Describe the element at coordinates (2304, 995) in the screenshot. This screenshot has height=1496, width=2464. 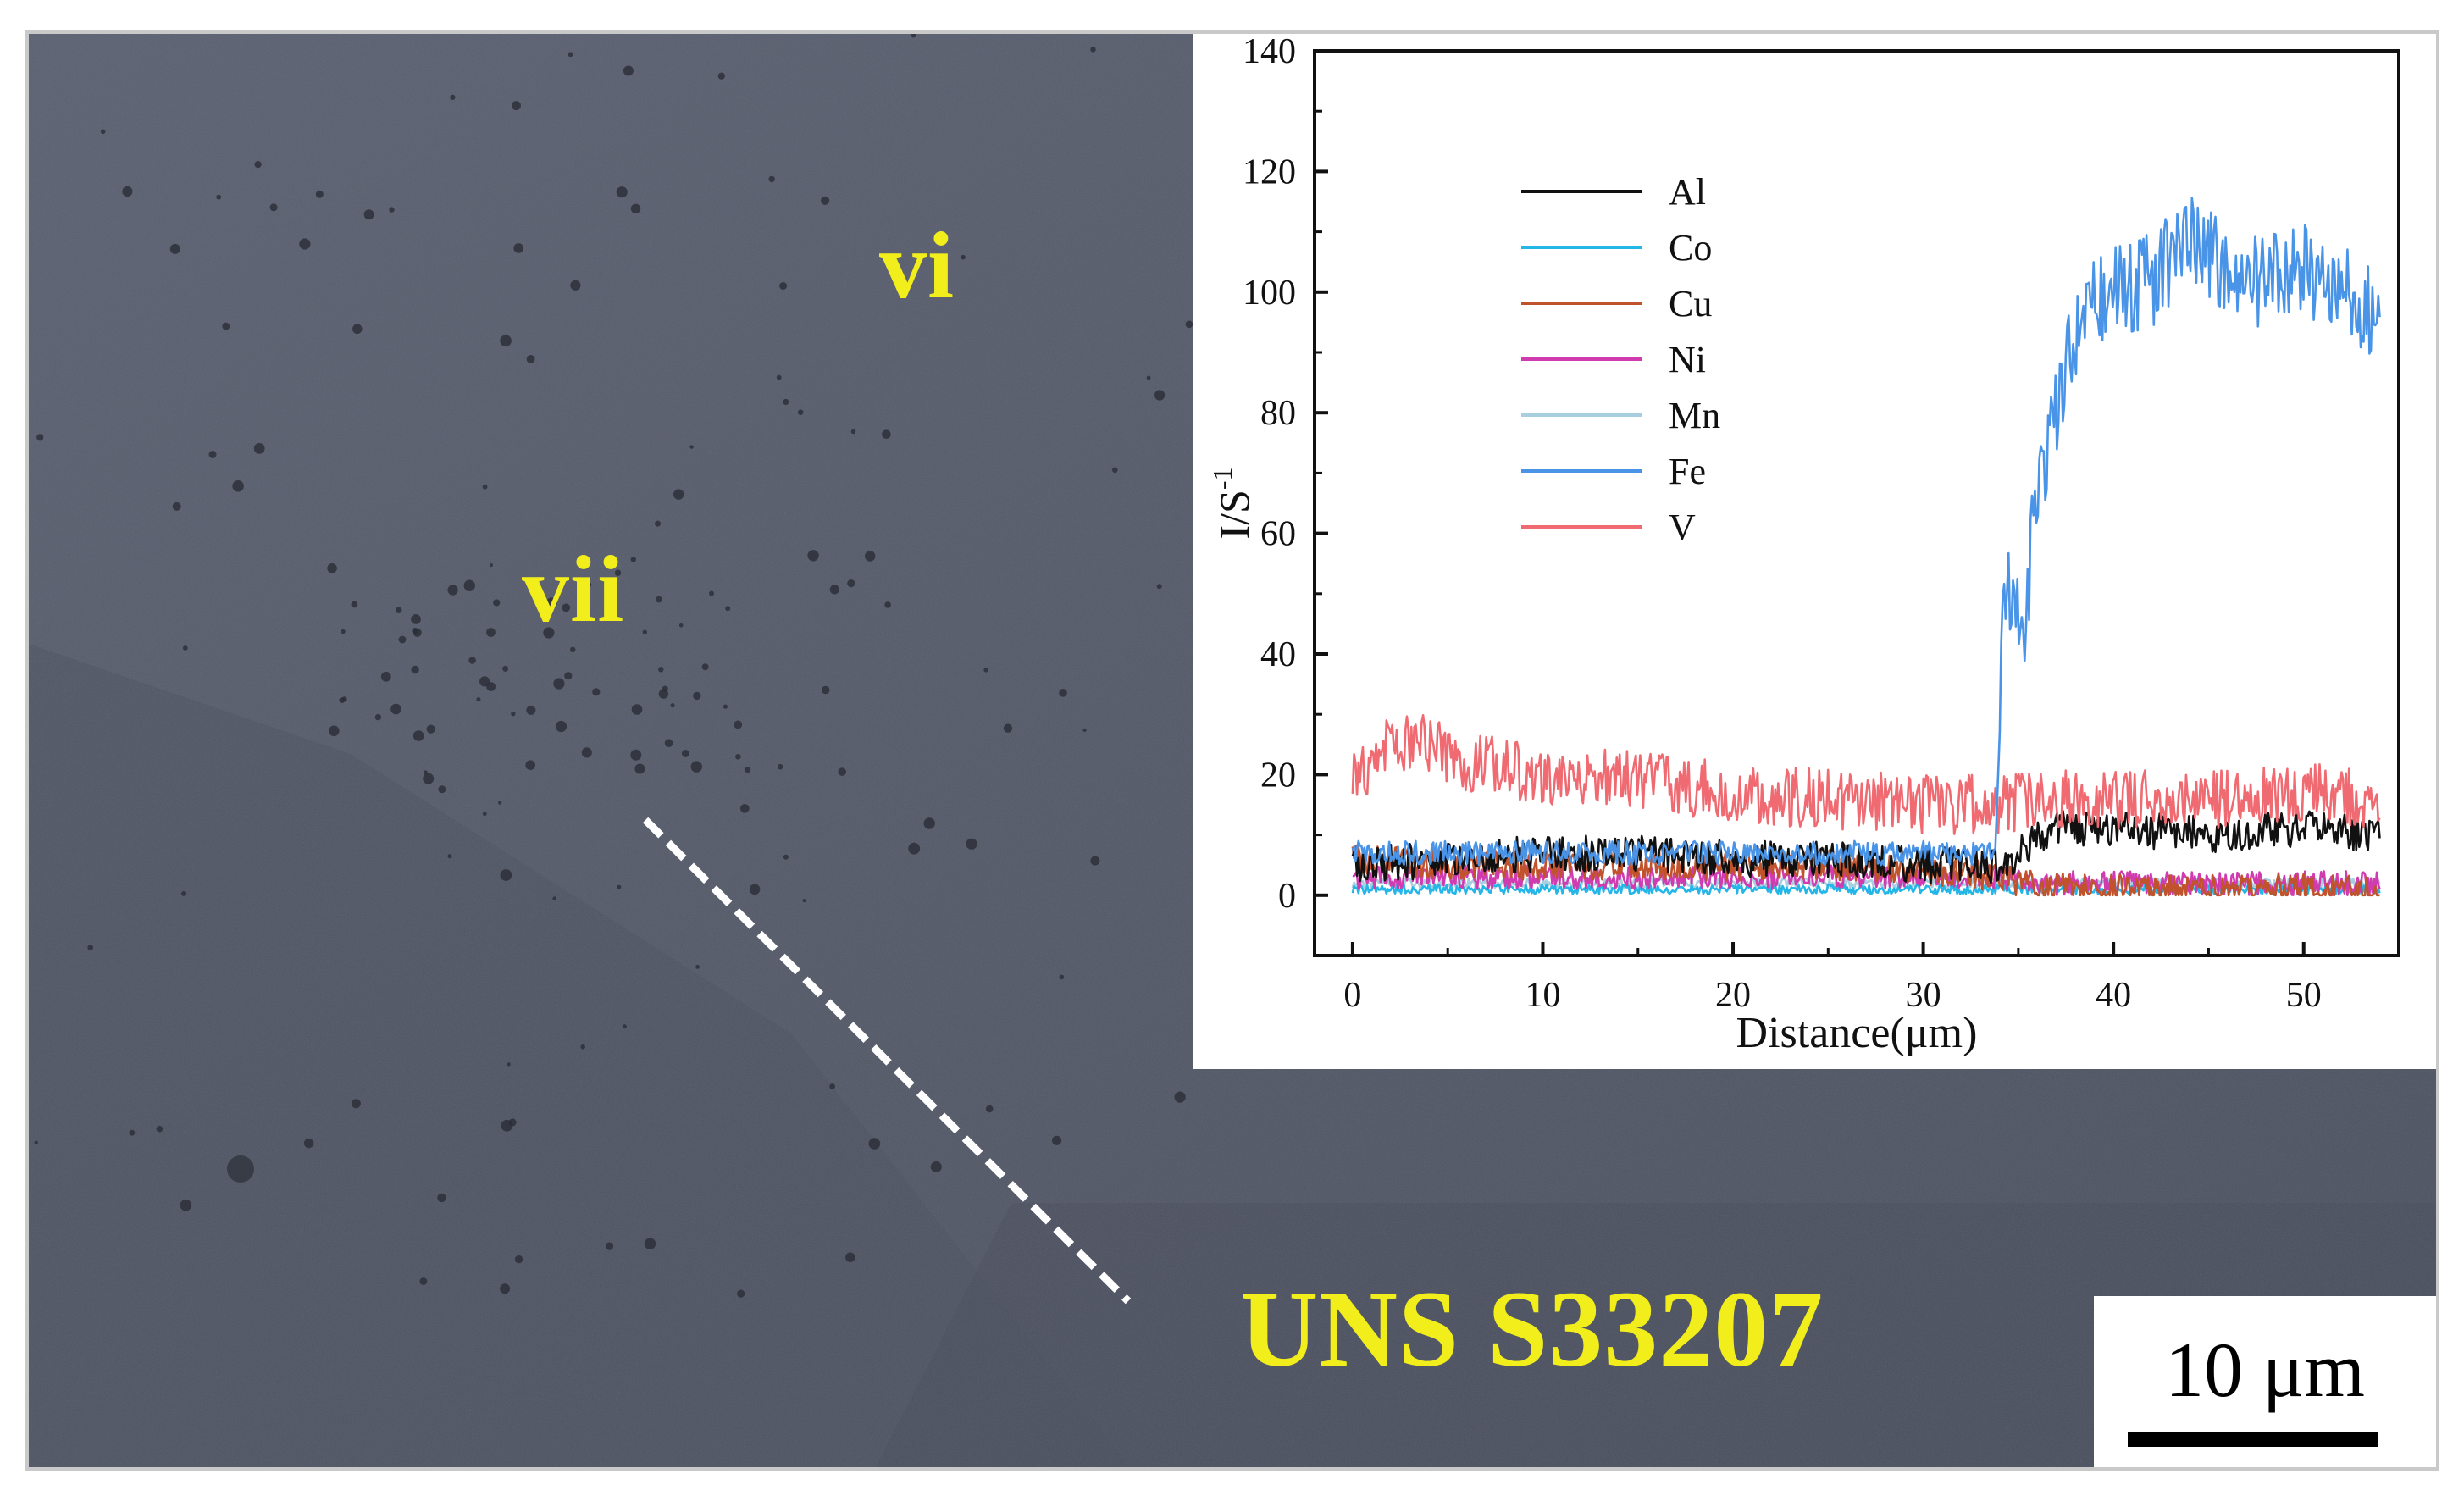
I see `x-tick-label: 50` at that location.